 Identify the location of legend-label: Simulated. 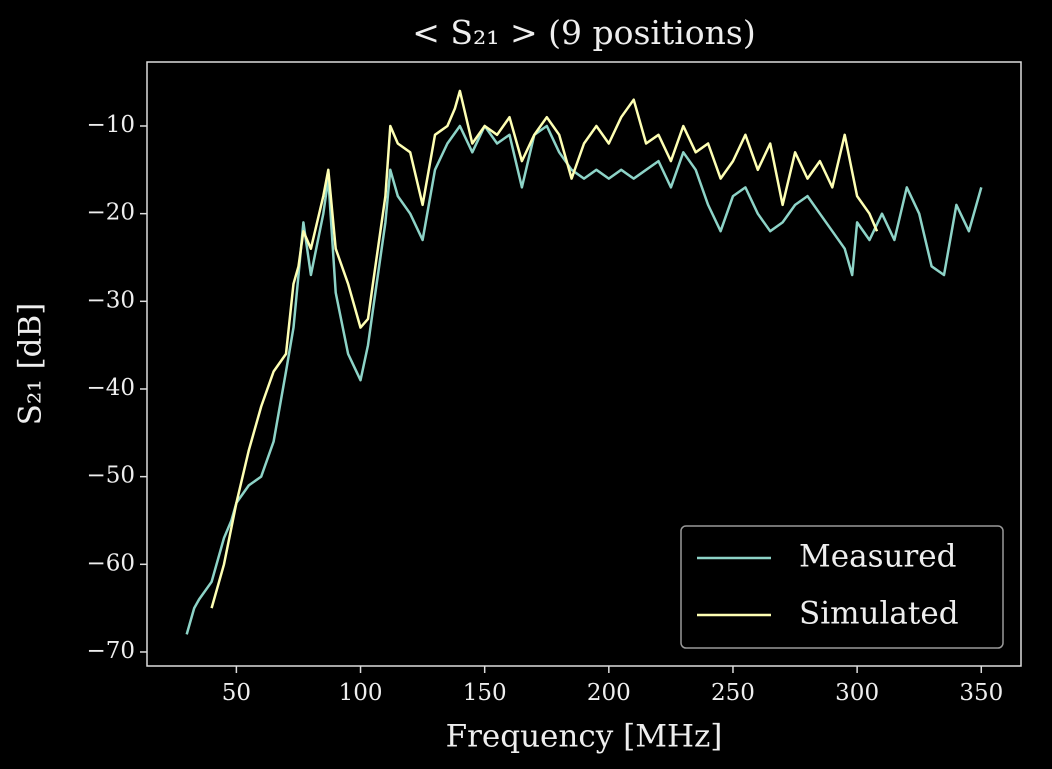
(879, 614).